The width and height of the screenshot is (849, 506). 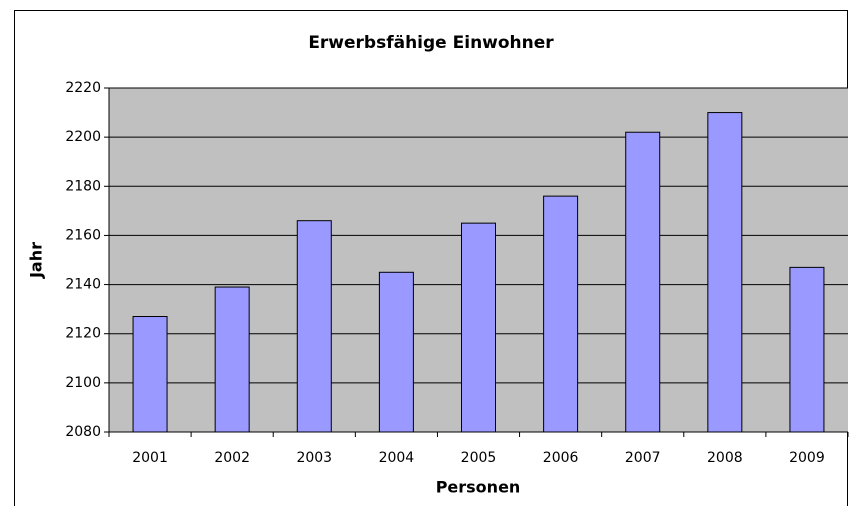 I want to click on x-tick-label: 2009, so click(x=807, y=458).